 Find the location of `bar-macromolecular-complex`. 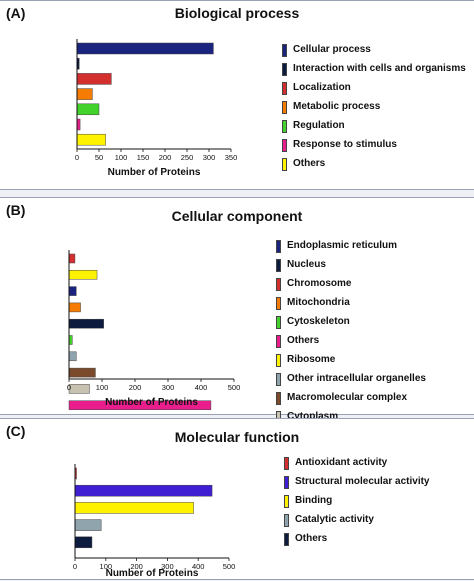

bar-macromolecular-complex is located at coordinates (79, 389).